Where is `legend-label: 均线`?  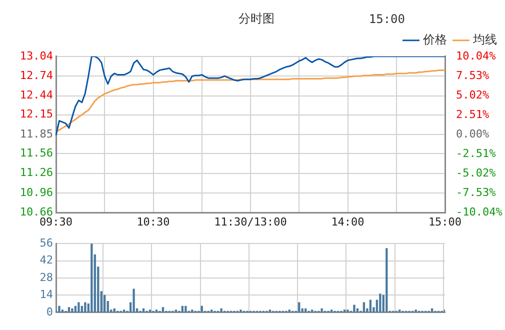
legend-label: 均线 is located at coordinates (484, 39).